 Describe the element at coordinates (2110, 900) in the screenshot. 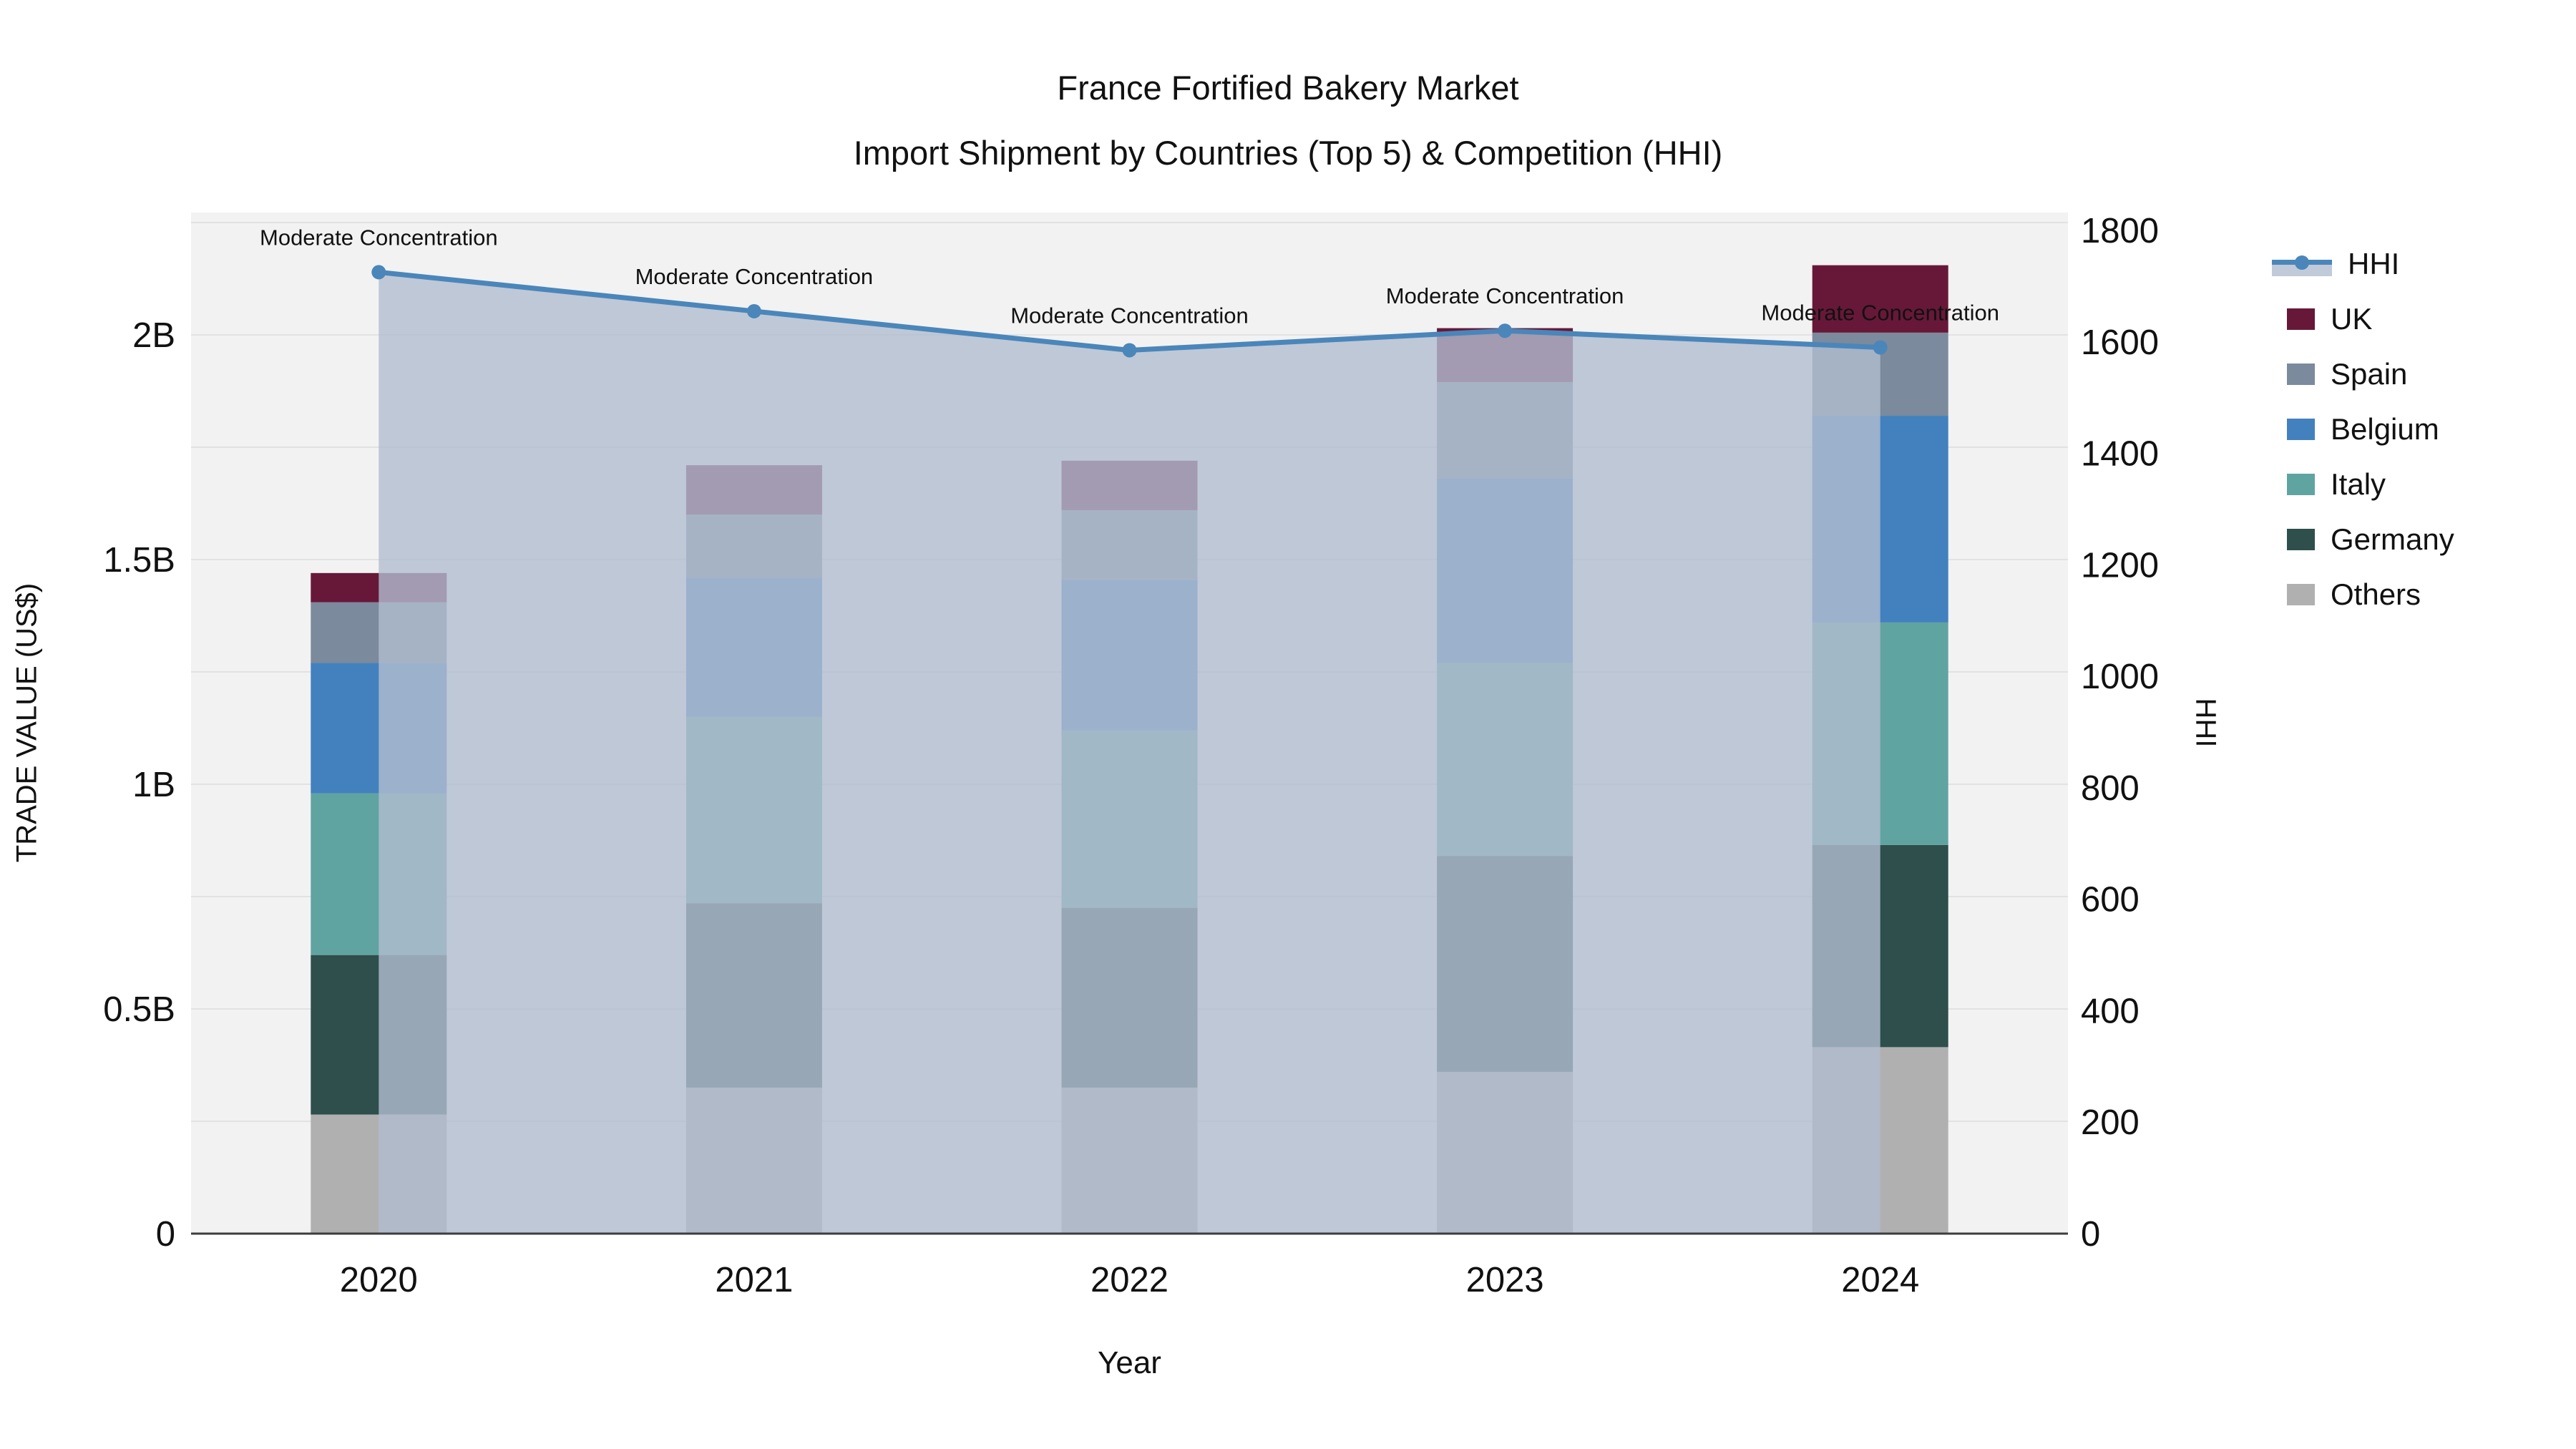

I see `right-axis-tick-label: 600` at that location.